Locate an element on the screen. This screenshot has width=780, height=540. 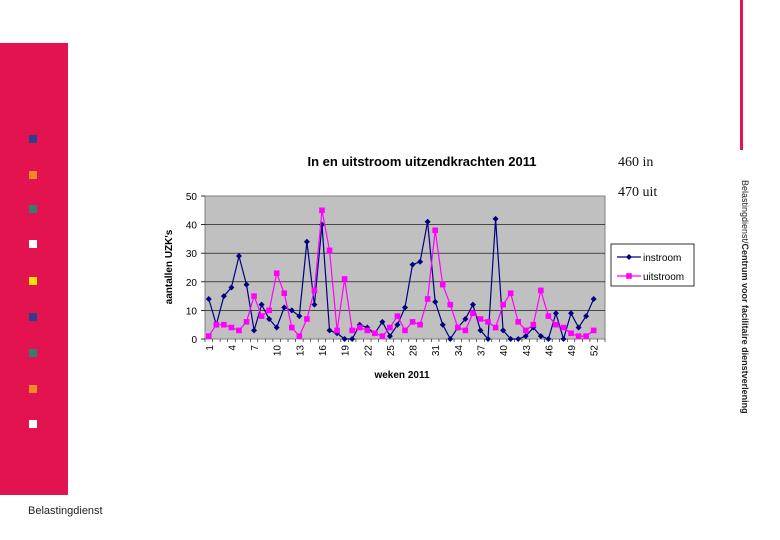
x-tick-label: 4 is located at coordinates (232, 348).